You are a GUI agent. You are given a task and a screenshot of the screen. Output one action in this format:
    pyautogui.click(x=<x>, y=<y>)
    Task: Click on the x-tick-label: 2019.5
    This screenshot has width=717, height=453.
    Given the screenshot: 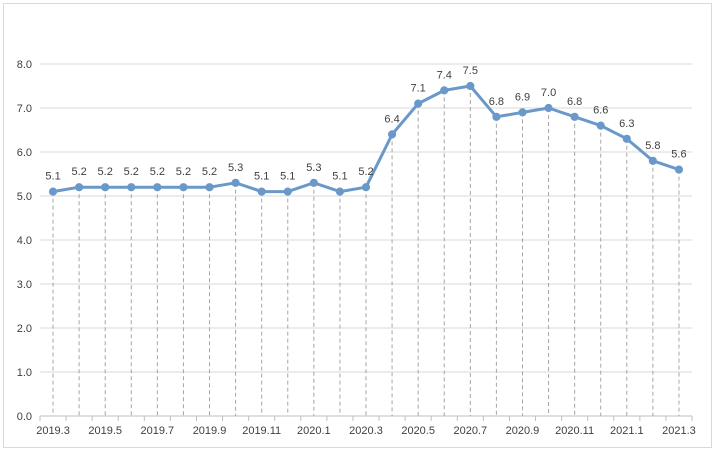 What is the action you would take?
    pyautogui.click(x=105, y=431)
    